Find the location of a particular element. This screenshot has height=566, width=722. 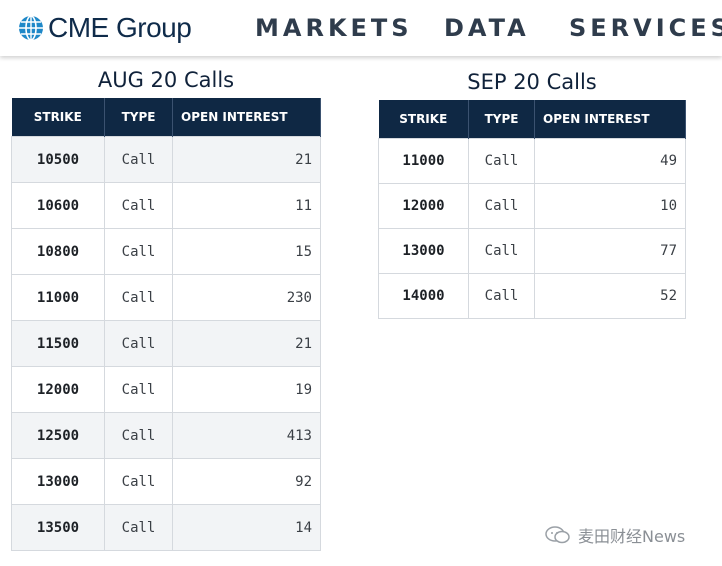

open-interest-cell: 19 is located at coordinates (246, 389).